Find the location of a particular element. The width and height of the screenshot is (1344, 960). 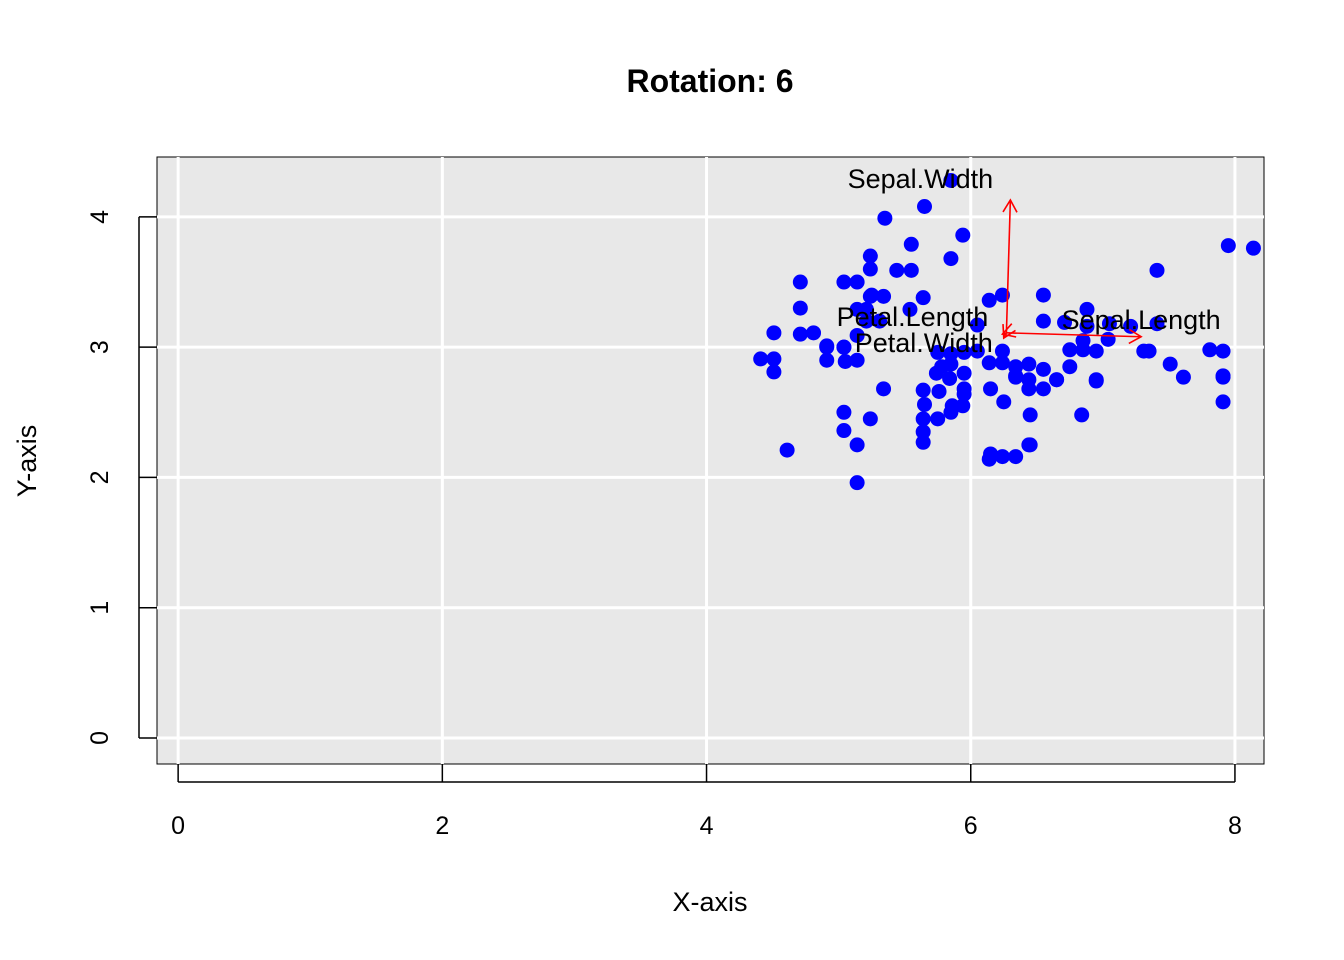

y-tick-label: 4 is located at coordinates (100, 217).